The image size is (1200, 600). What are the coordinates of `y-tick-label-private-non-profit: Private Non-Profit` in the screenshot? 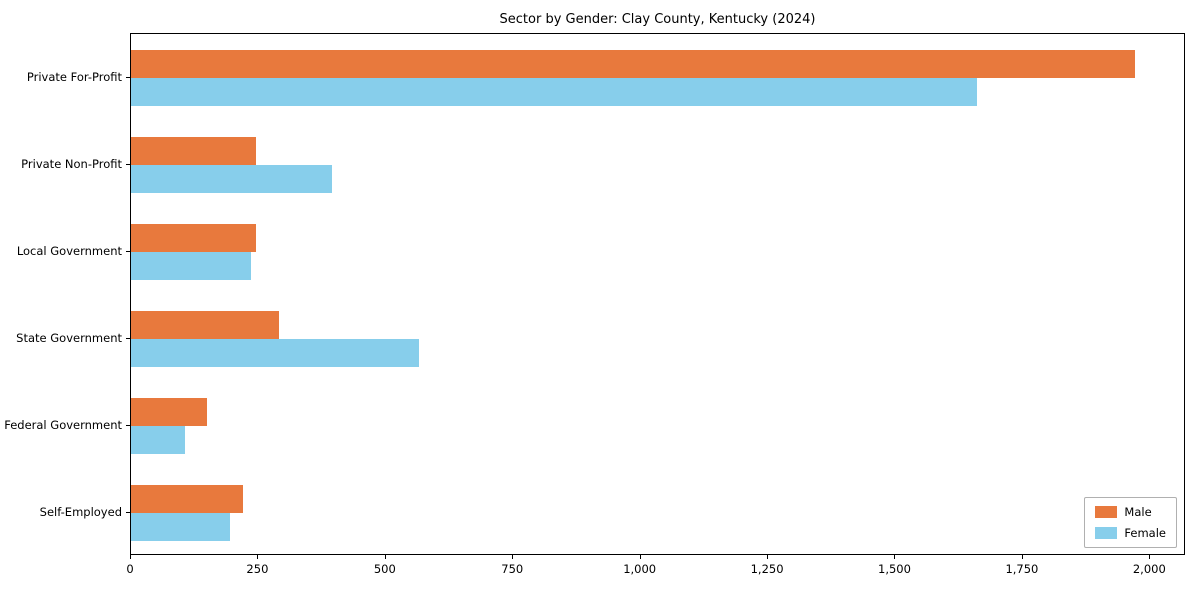 It's located at (71, 163).